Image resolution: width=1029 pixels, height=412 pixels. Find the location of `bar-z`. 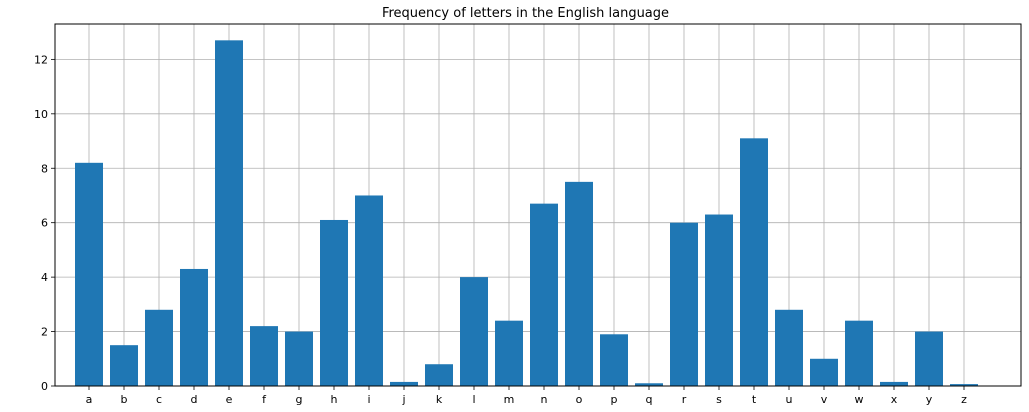

bar-z is located at coordinates (964, 385).